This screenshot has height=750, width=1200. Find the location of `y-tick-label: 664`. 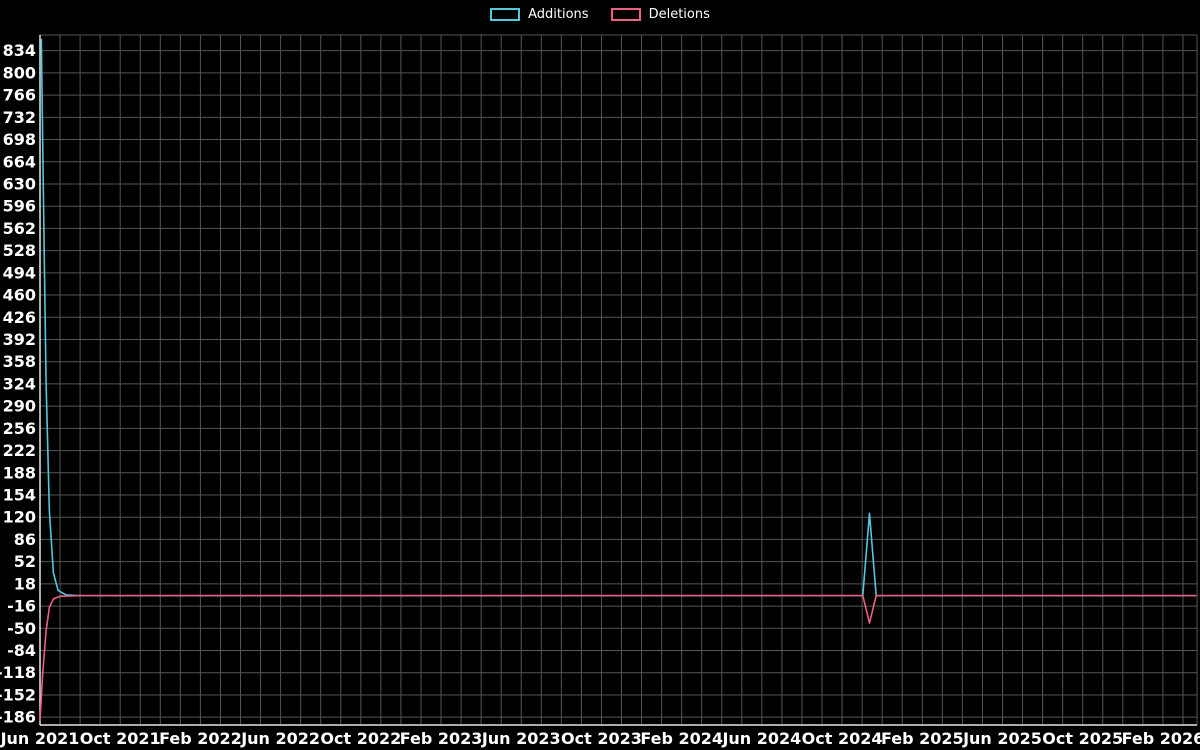

y-tick-label: 664 is located at coordinates (19, 161).